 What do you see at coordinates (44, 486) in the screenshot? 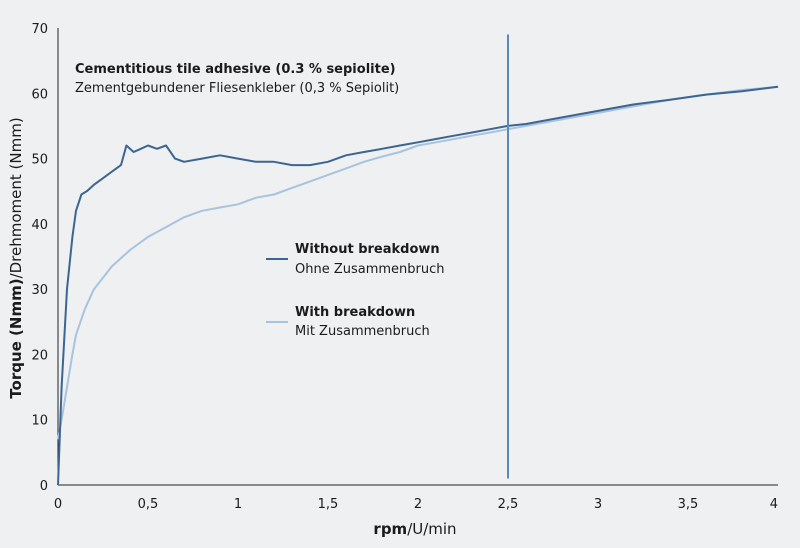
I see `y-tick-label: 0` at bounding box center [44, 486].